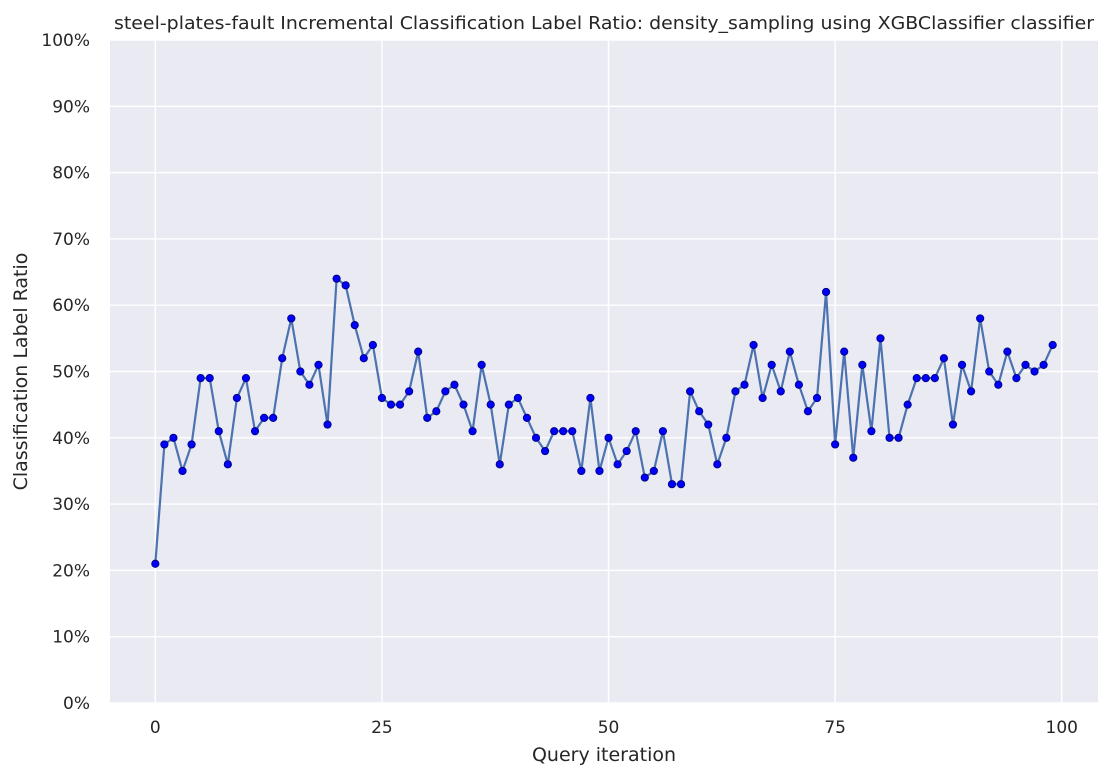 The image size is (1116, 779). What do you see at coordinates (71, 505) in the screenshot?
I see `y-tick-label: 30%` at bounding box center [71, 505].